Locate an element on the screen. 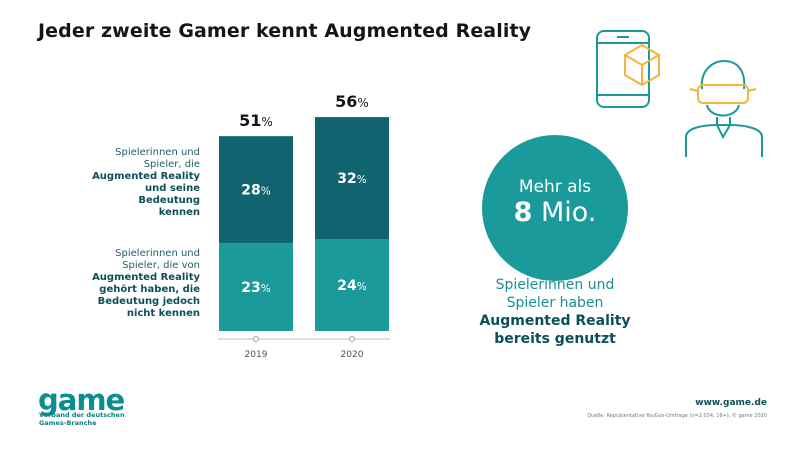  axis-tick-2020 is located at coordinates (352, 339).